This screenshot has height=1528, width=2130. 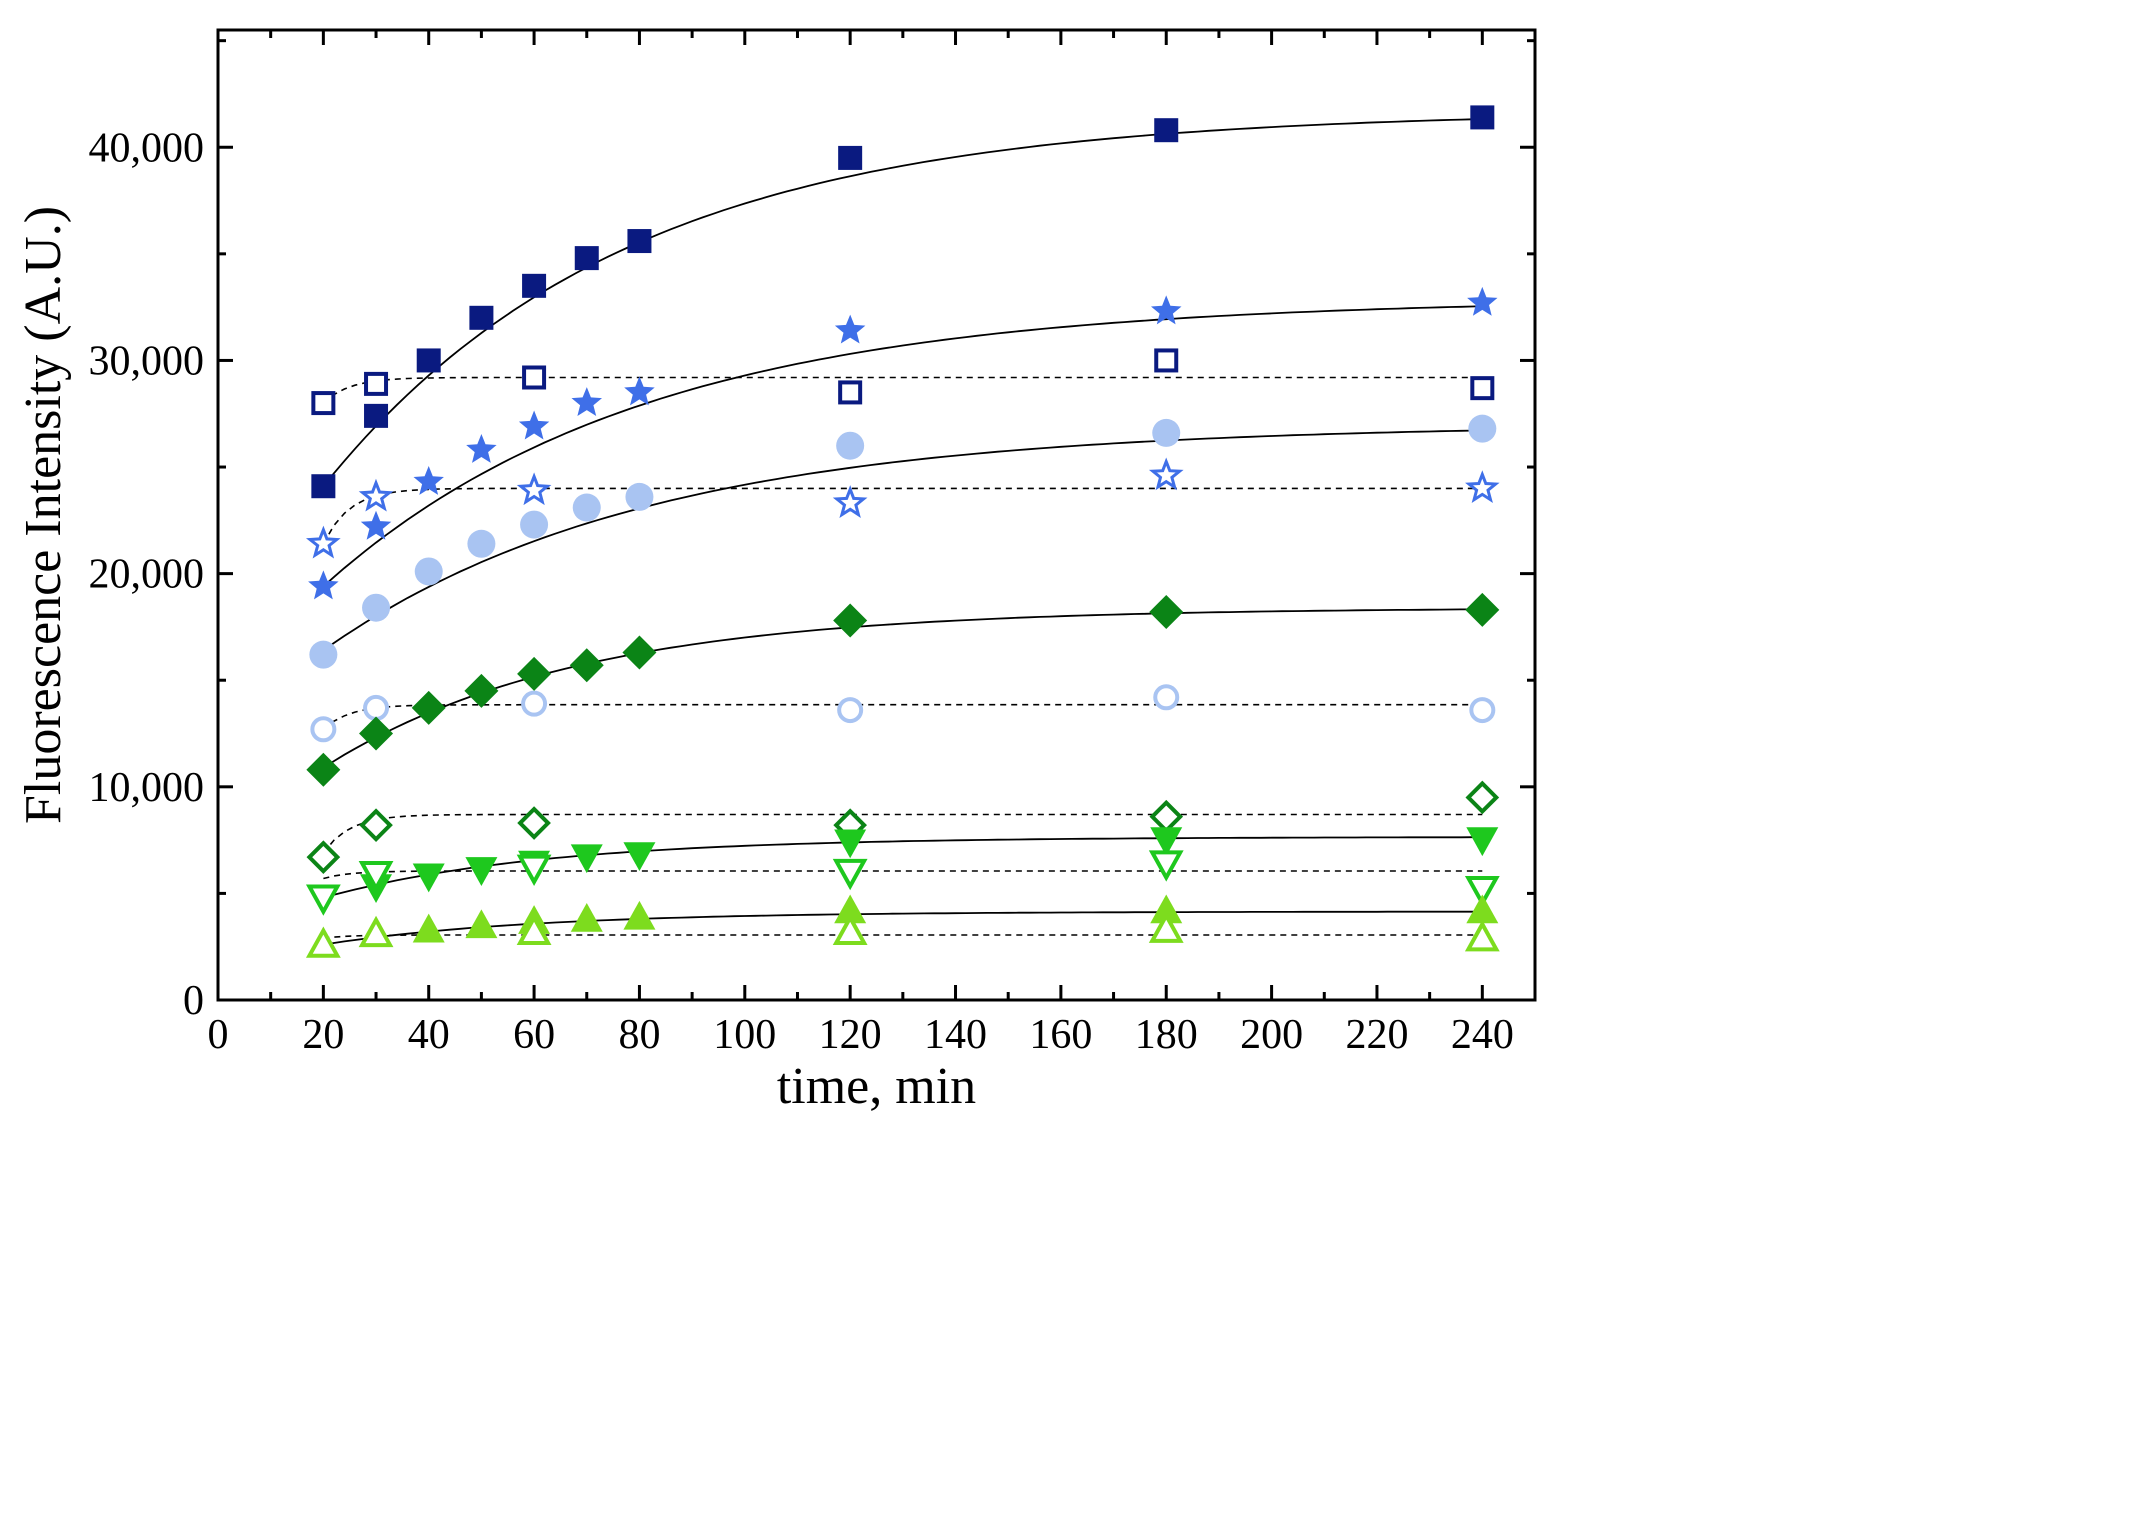 I want to click on x-tick-label: 140, so click(x=955, y=1035).